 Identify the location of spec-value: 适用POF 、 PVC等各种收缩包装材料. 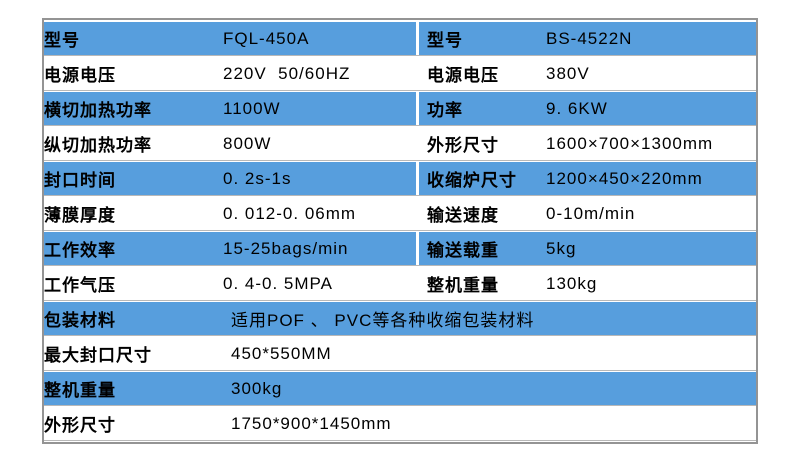
(489, 318).